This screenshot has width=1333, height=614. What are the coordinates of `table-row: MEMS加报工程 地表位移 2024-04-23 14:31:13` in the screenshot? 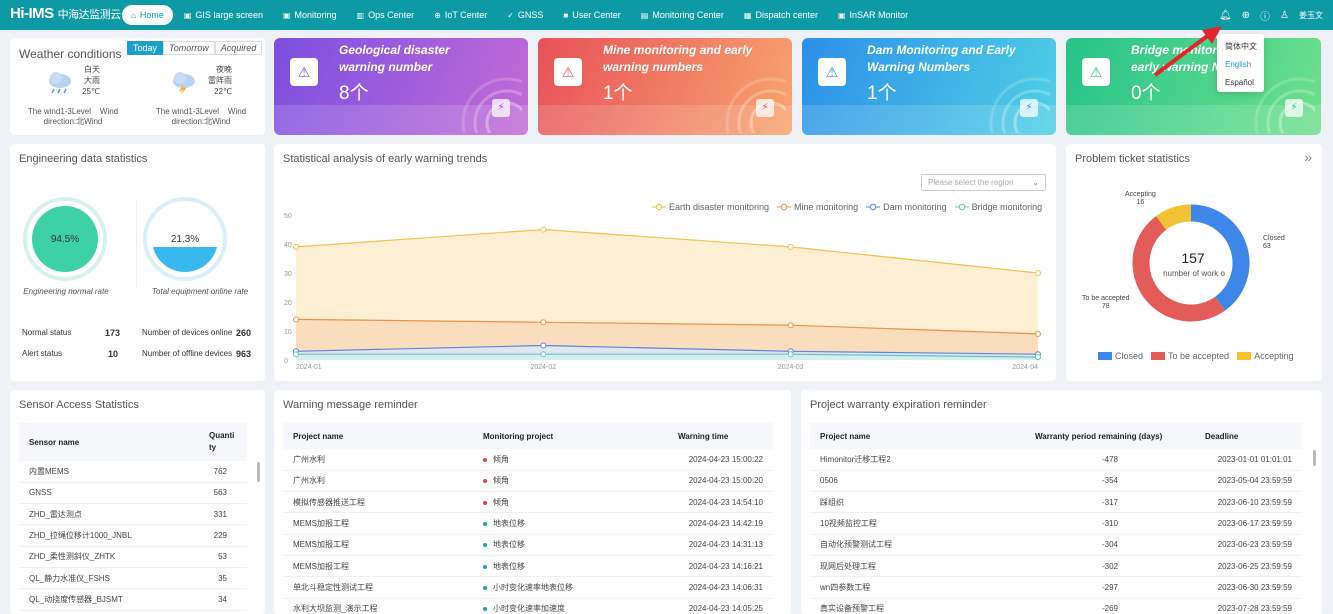 It's located at (528, 545).